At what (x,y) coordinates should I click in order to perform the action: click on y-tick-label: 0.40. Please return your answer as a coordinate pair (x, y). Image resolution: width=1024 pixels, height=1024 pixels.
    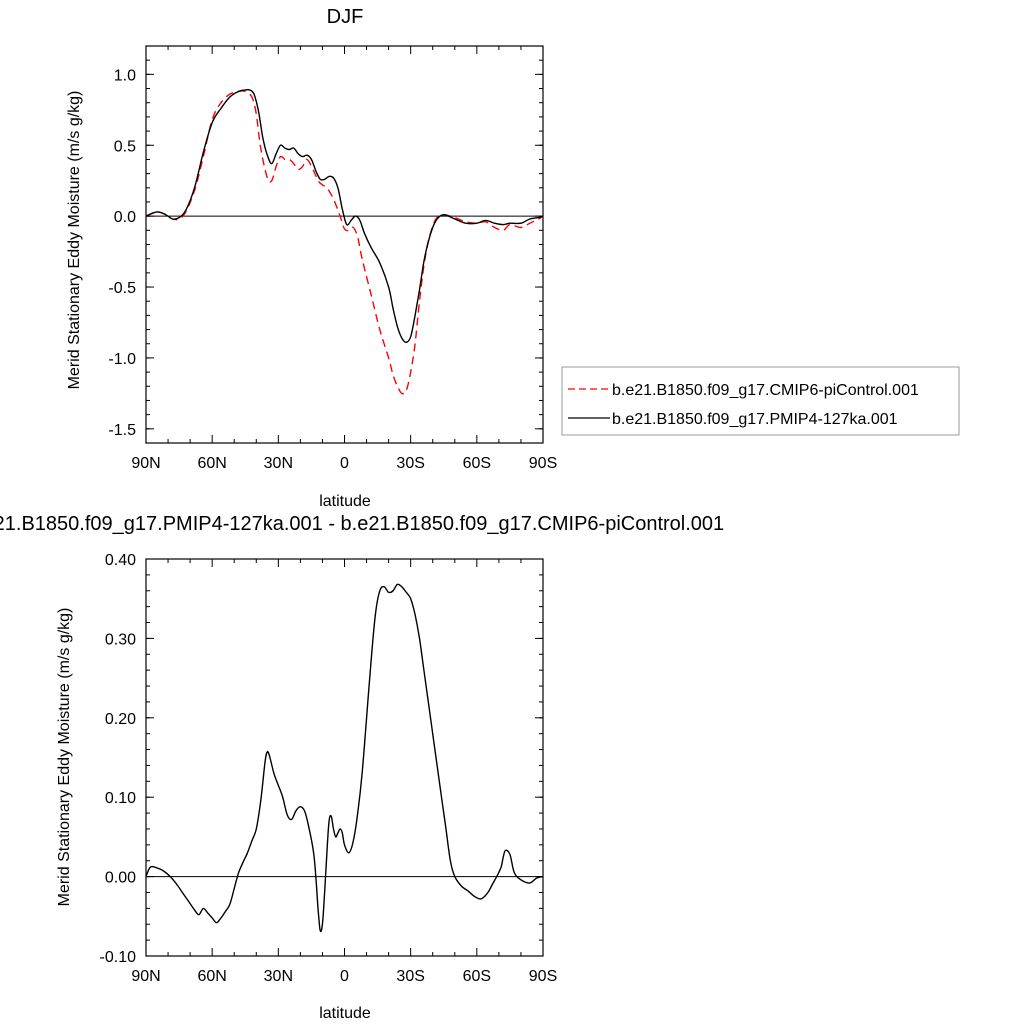
    Looking at the image, I should click on (120, 560).